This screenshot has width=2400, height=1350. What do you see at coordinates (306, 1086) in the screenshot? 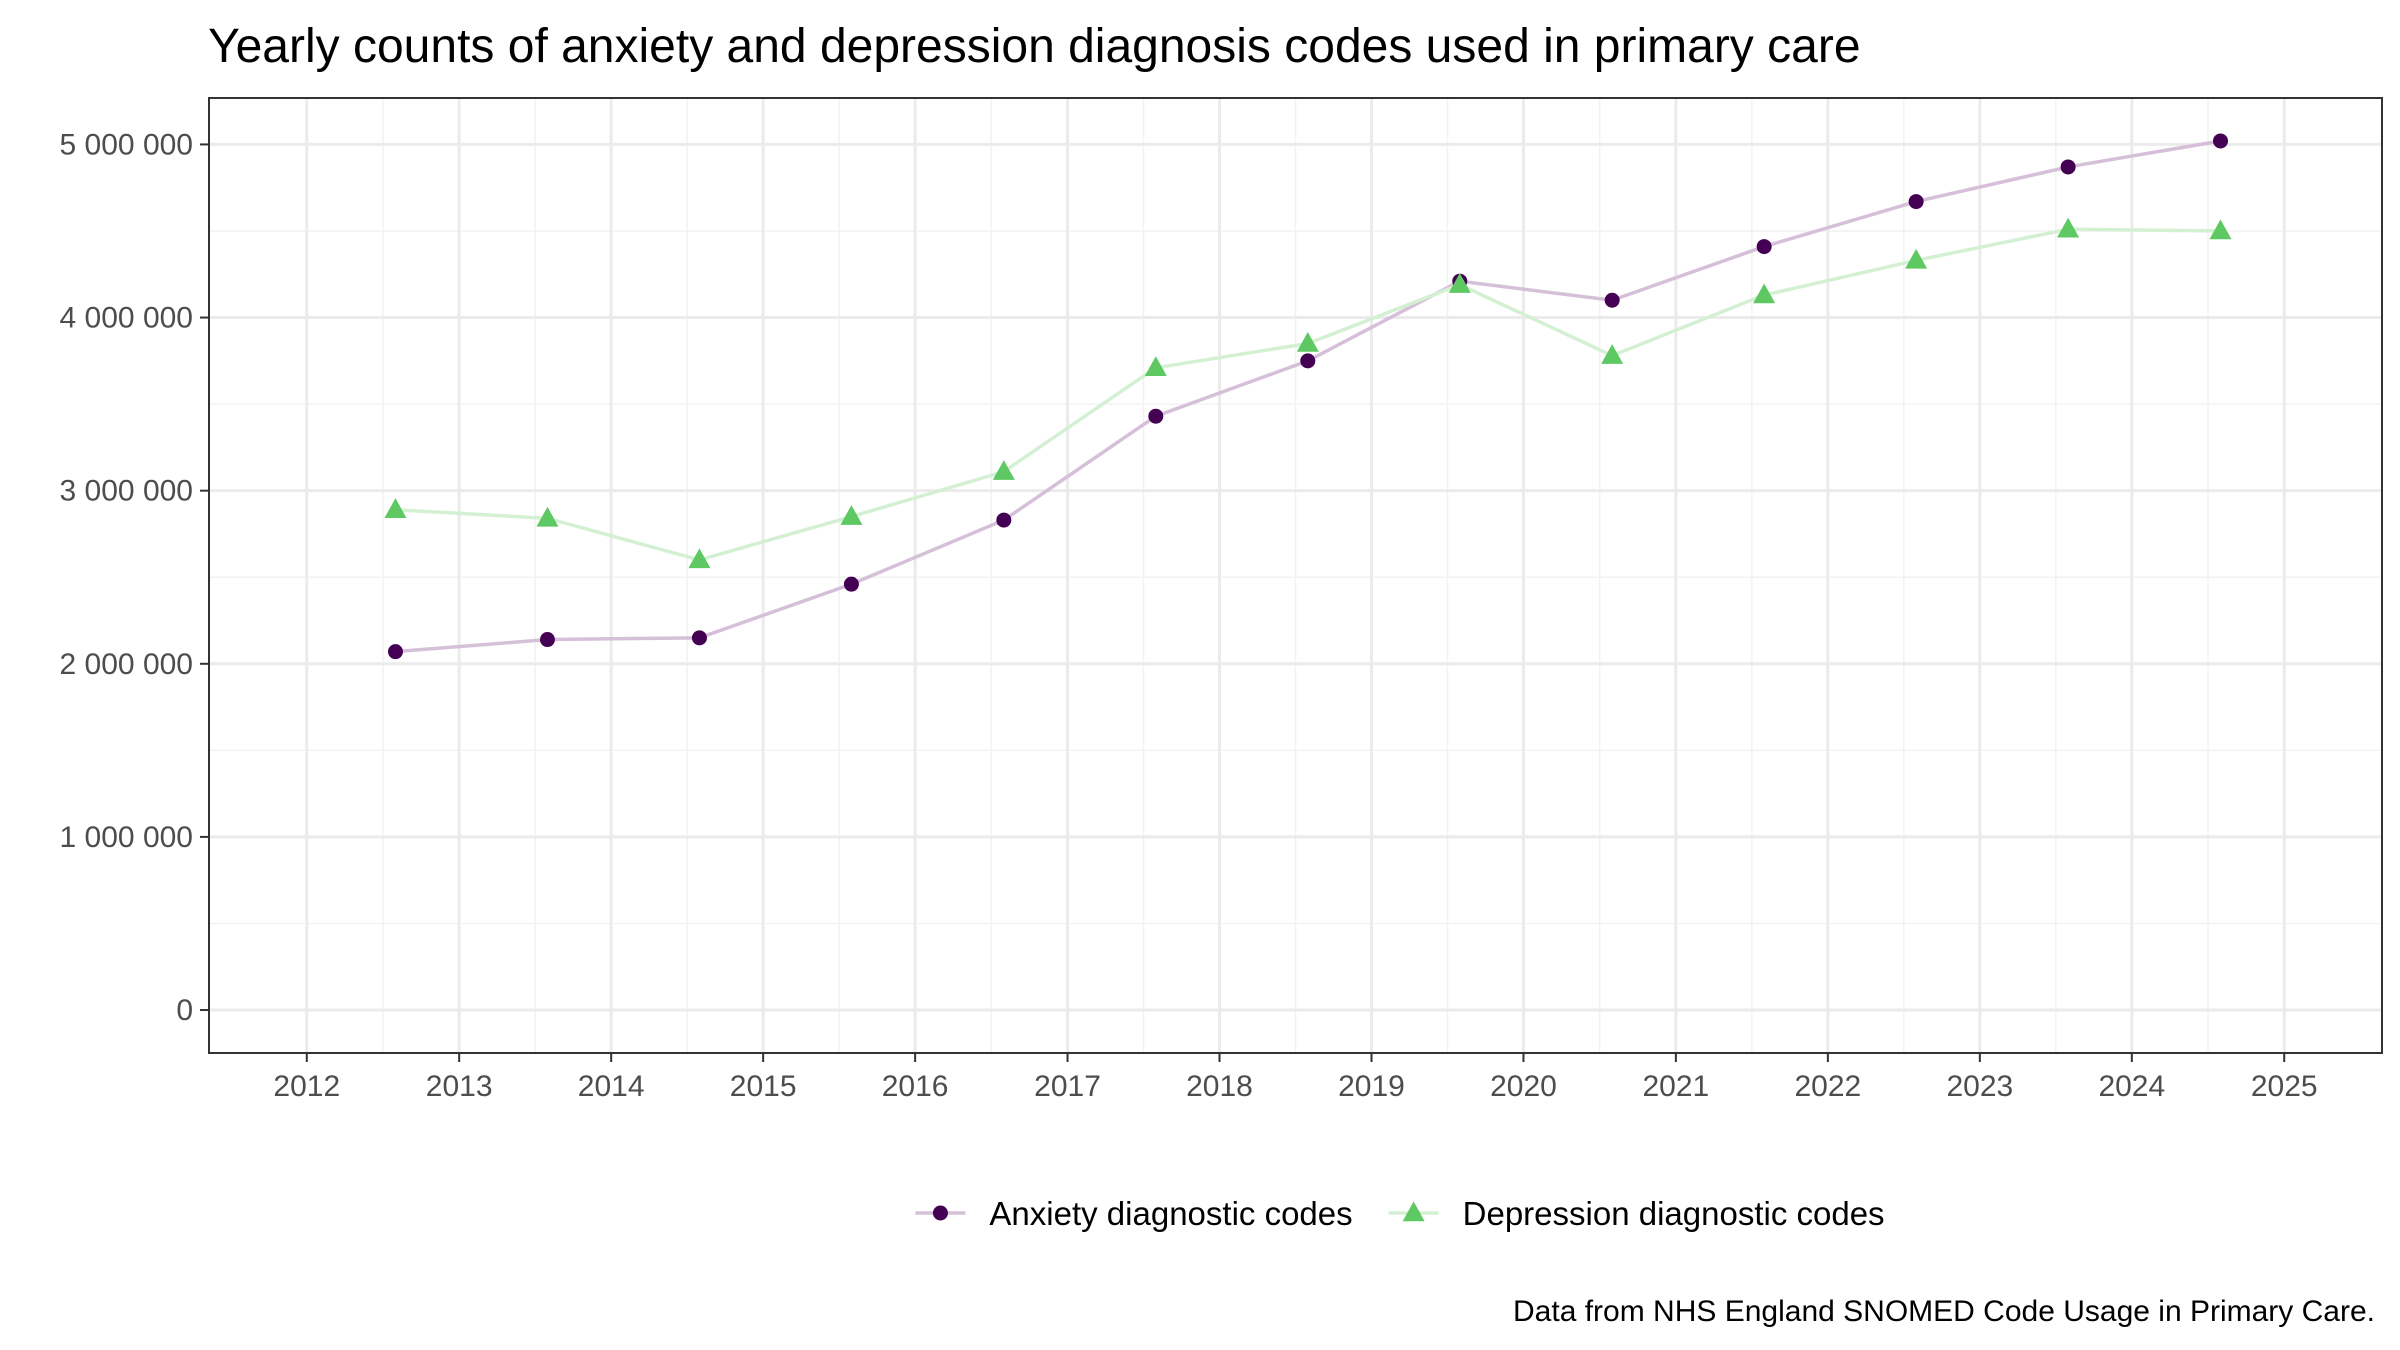
I see `x-tick-label: 2012` at bounding box center [306, 1086].